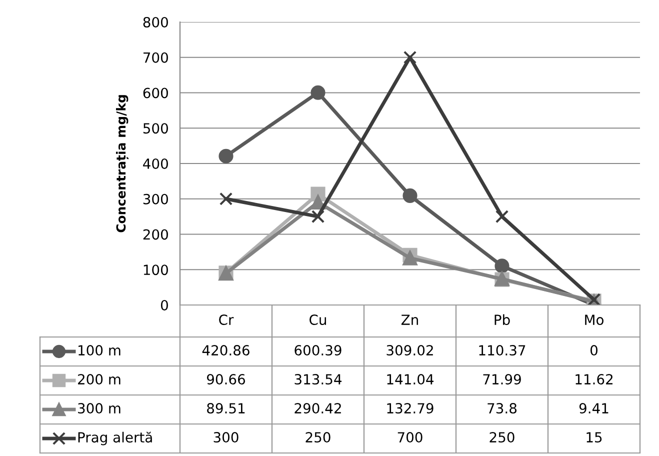 The width and height of the screenshot is (659, 456). Describe the element at coordinates (410, 408) in the screenshot. I see `data-label: 132.79` at that location.